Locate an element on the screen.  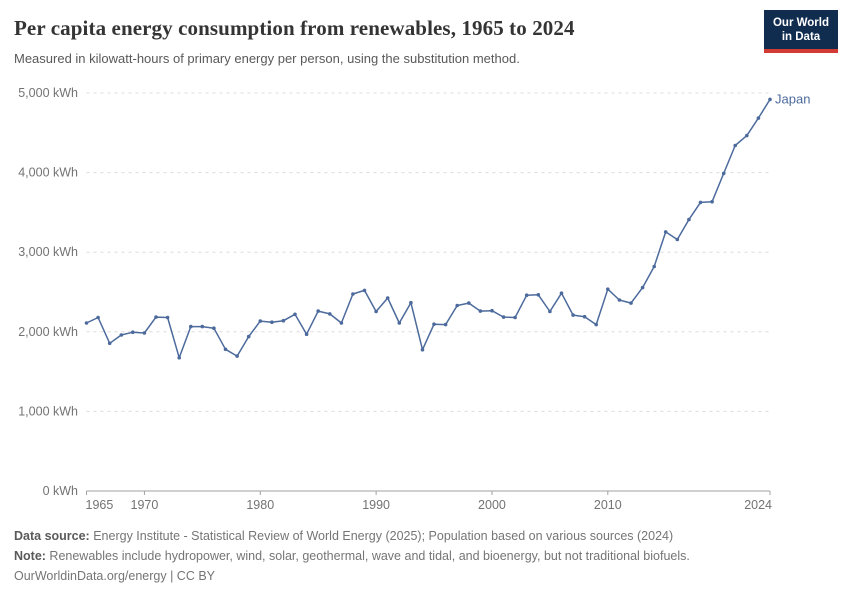
data-point-1973 is located at coordinates (179, 357).